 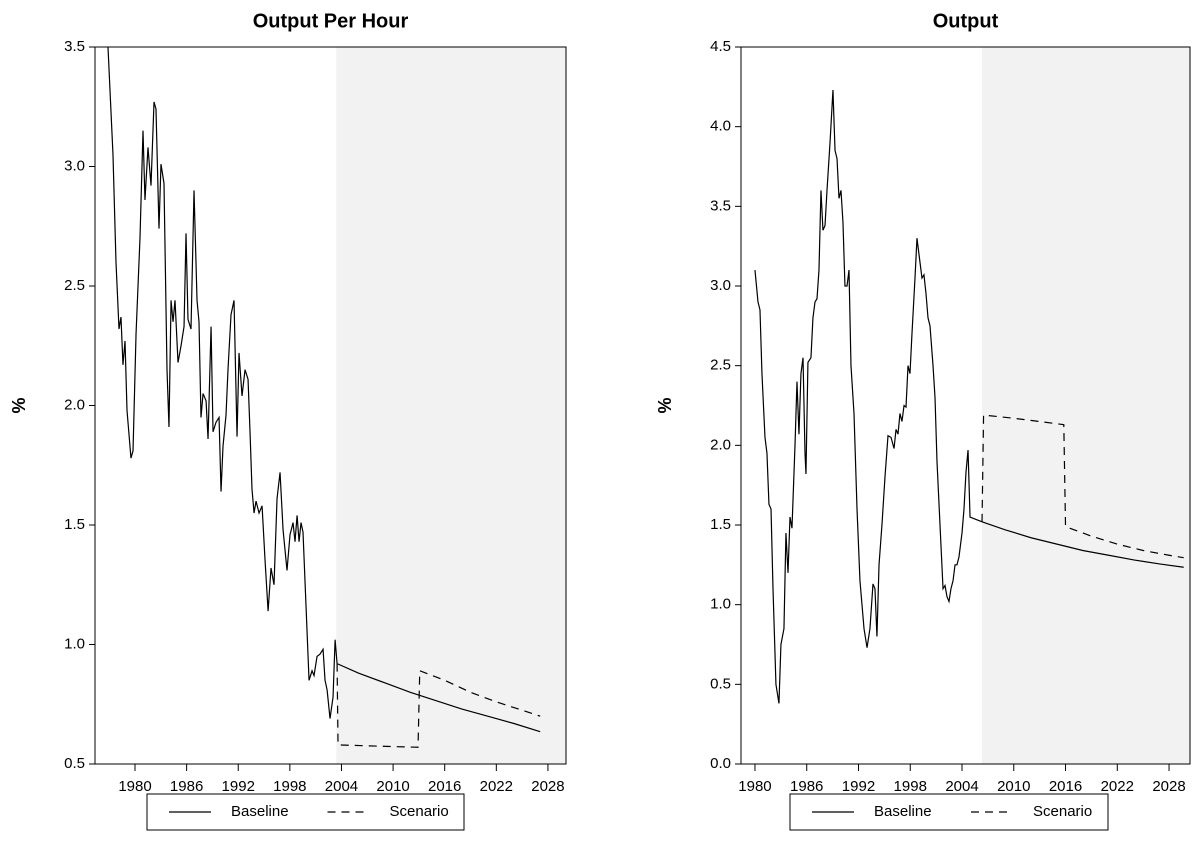 What do you see at coordinates (331, 21) in the screenshot?
I see `chart-title: Output Per Hour` at bounding box center [331, 21].